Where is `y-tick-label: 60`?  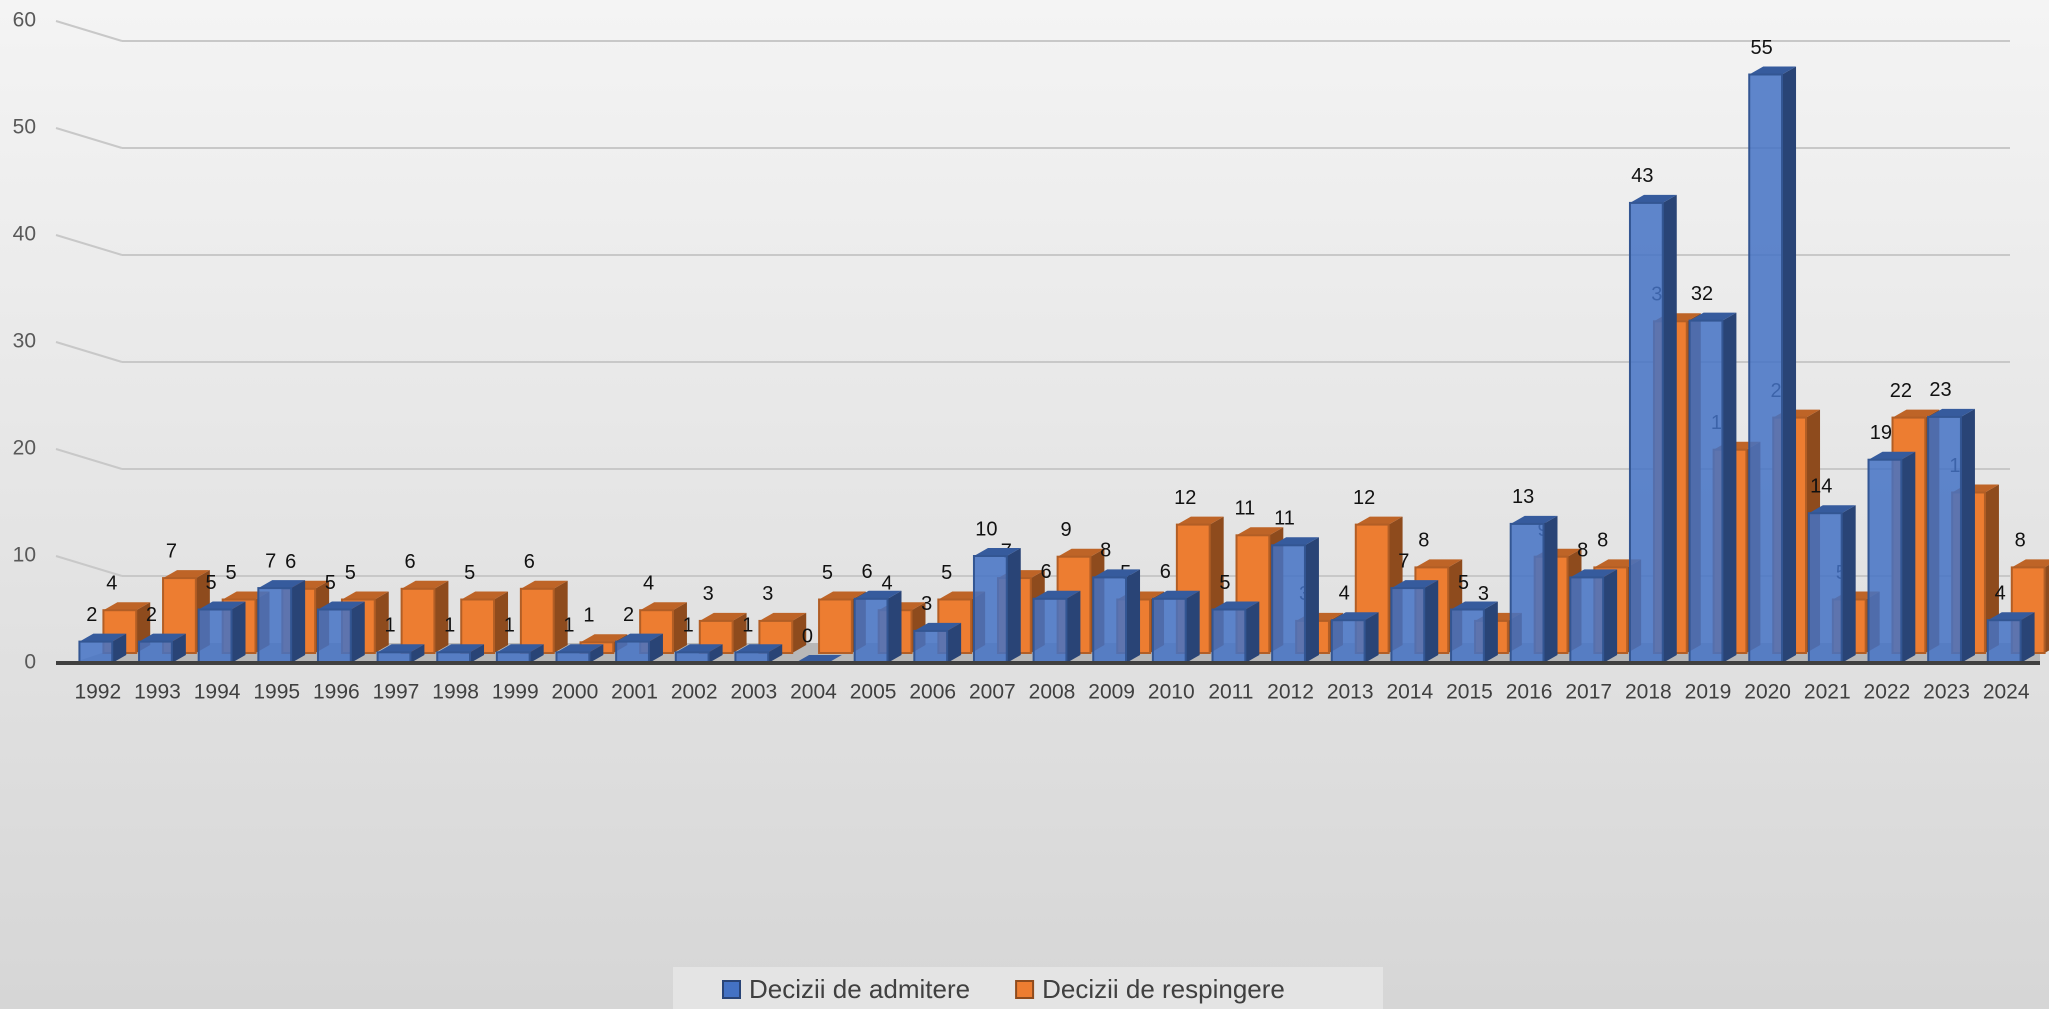 y-tick-label: 60 is located at coordinates (24, 20).